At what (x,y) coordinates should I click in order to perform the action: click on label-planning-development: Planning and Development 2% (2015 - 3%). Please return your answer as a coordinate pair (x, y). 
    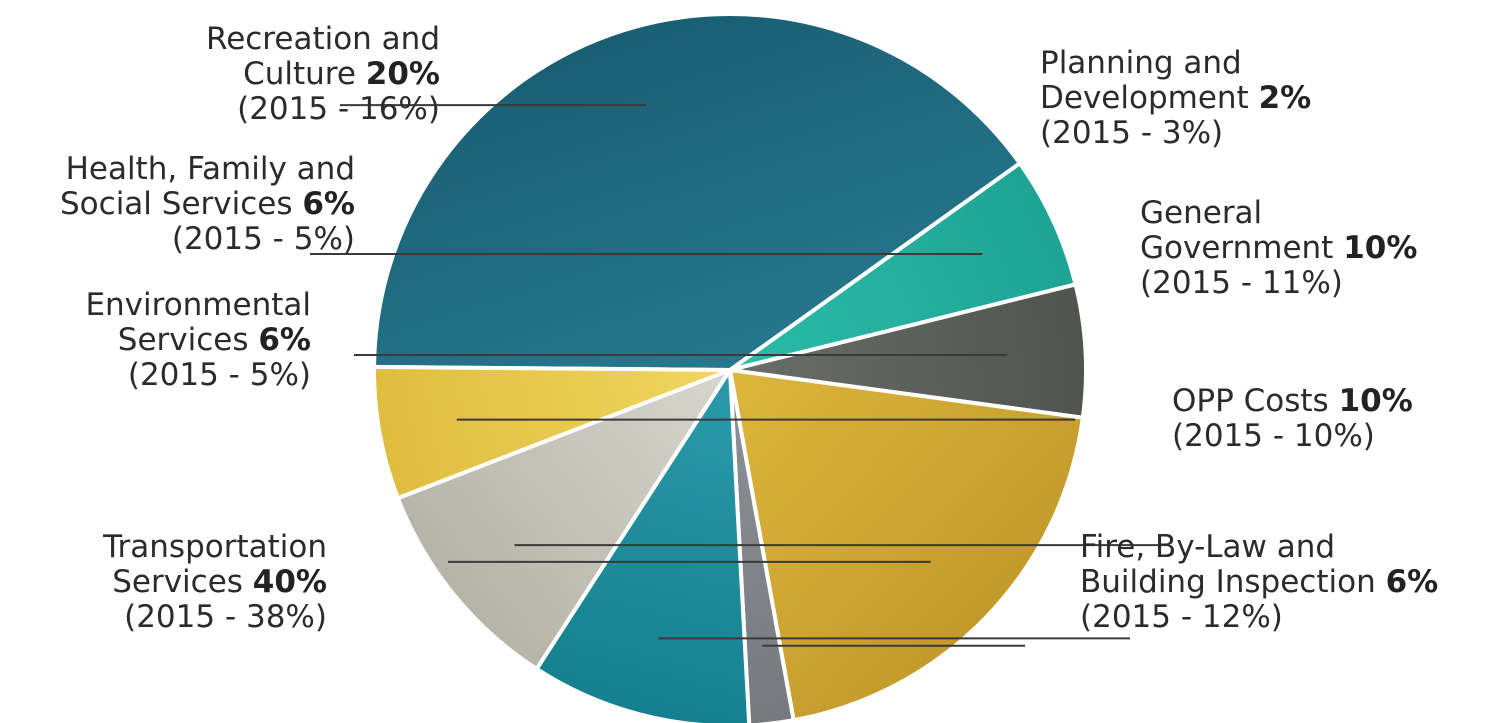
    Looking at the image, I should click on (1176, 98).